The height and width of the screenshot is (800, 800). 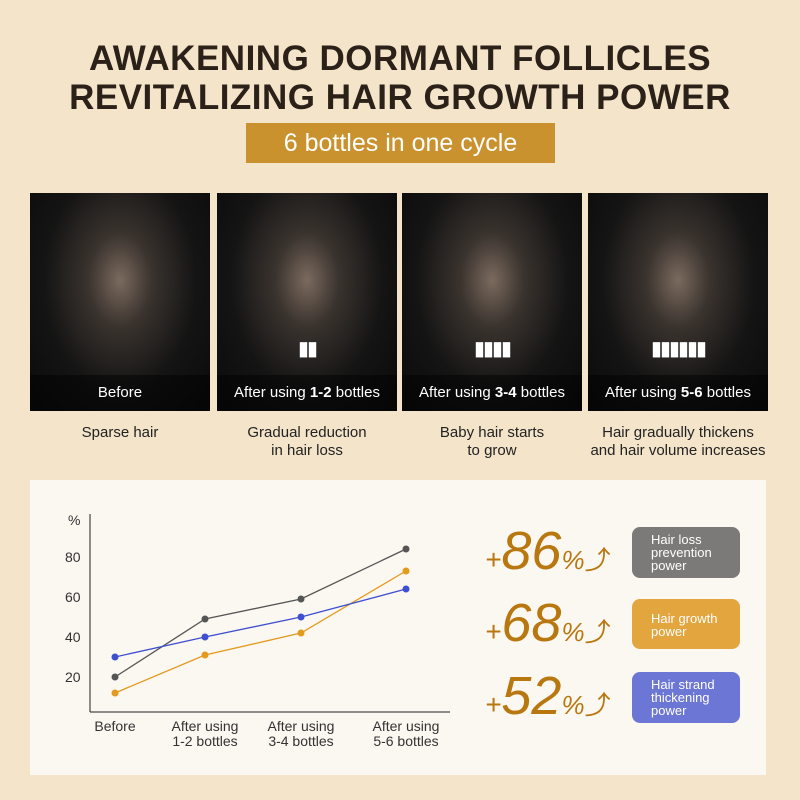 I want to click on x-tick-label: Before, so click(x=114, y=726).